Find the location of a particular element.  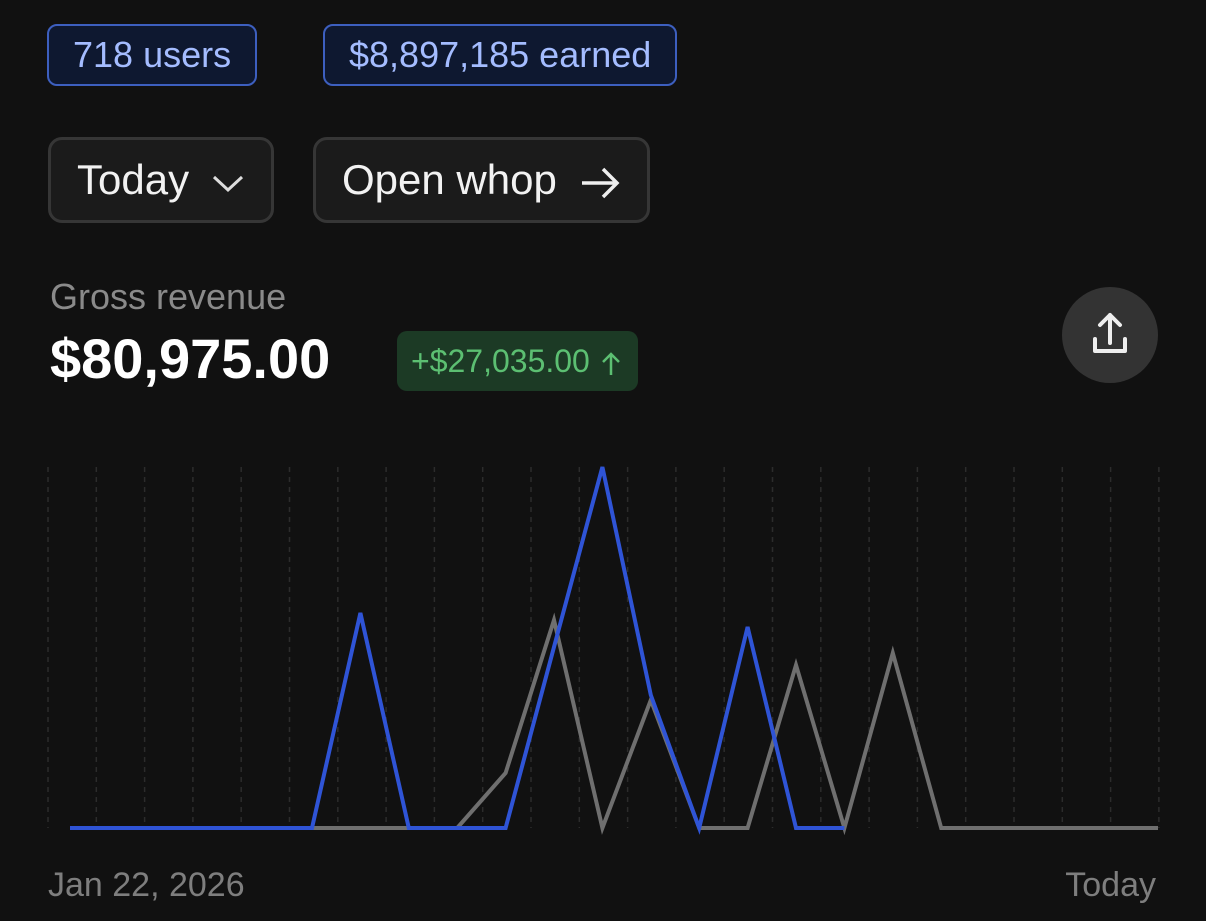

open-button: Open whop is located at coordinates (481, 180).